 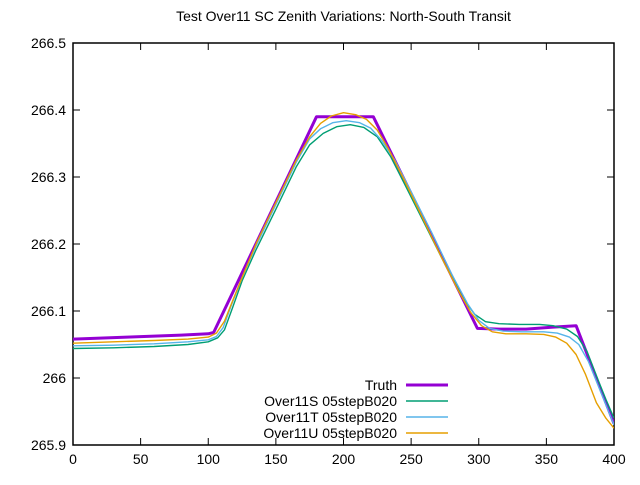 I want to click on y-tick-label: 266.3, so click(x=48, y=177).